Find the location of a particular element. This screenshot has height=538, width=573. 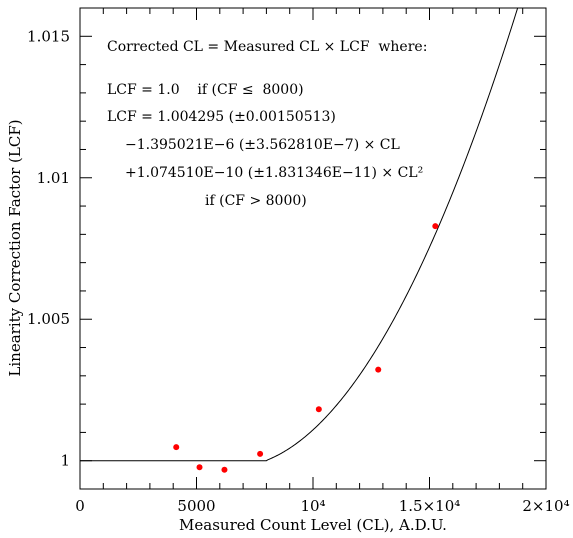

y-tick-label: 1 is located at coordinates (65, 461).